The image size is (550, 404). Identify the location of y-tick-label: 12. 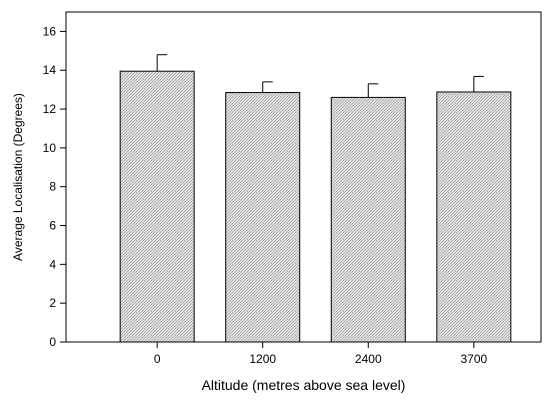
(50, 109).